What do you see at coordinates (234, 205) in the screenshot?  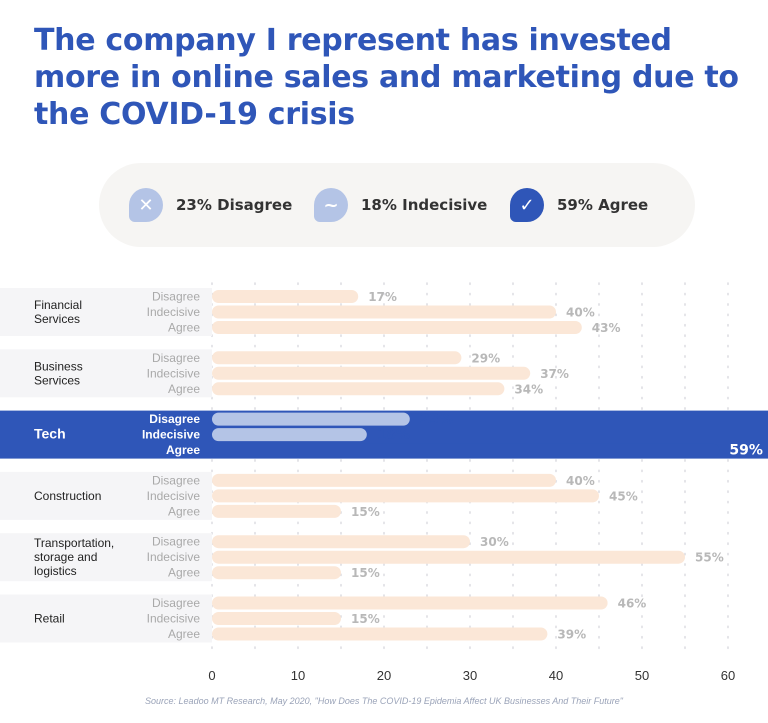 I see `legend-label: 23% Disagree` at bounding box center [234, 205].